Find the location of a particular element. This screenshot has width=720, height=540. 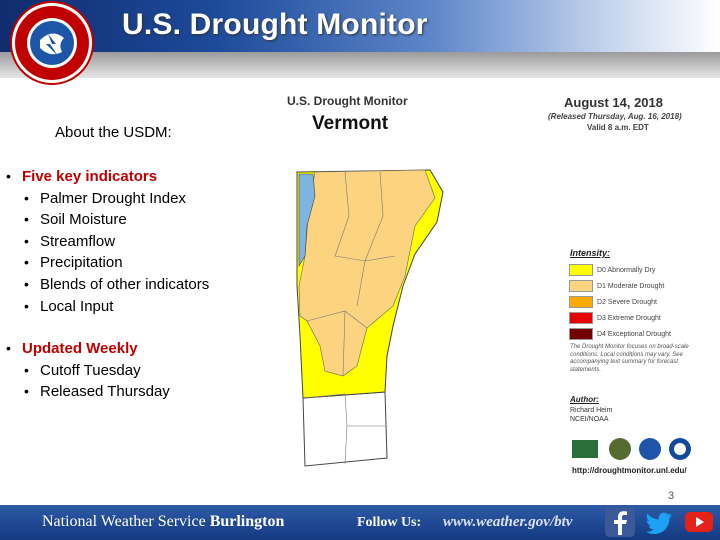

youtube-icon is located at coordinates (699, 522).